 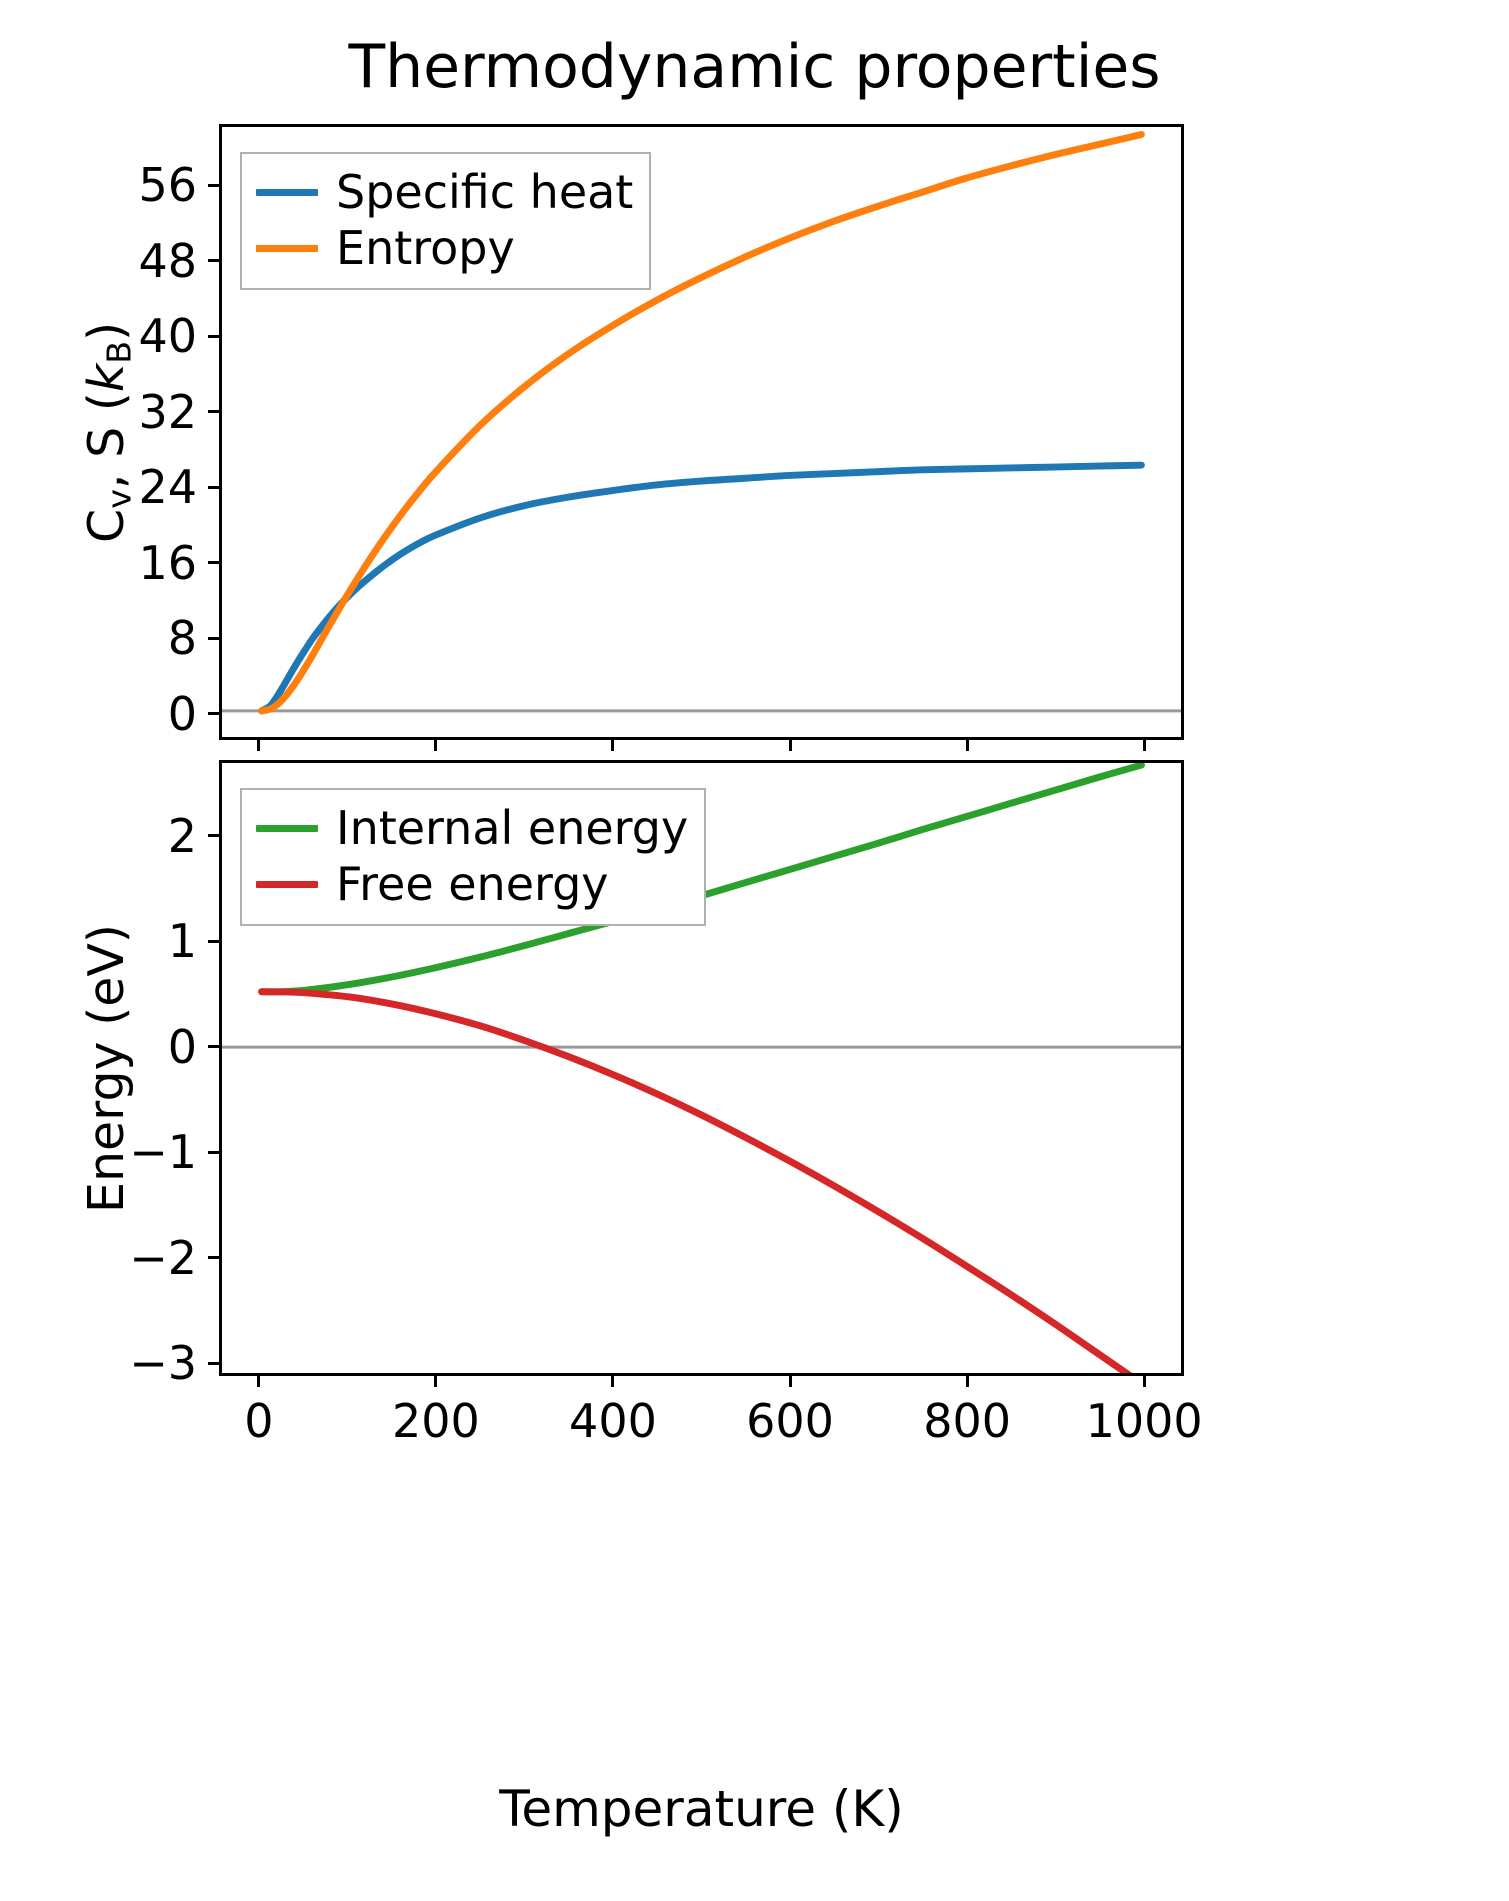 What do you see at coordinates (182, 638) in the screenshot?
I see `y-tick-label: 8` at bounding box center [182, 638].